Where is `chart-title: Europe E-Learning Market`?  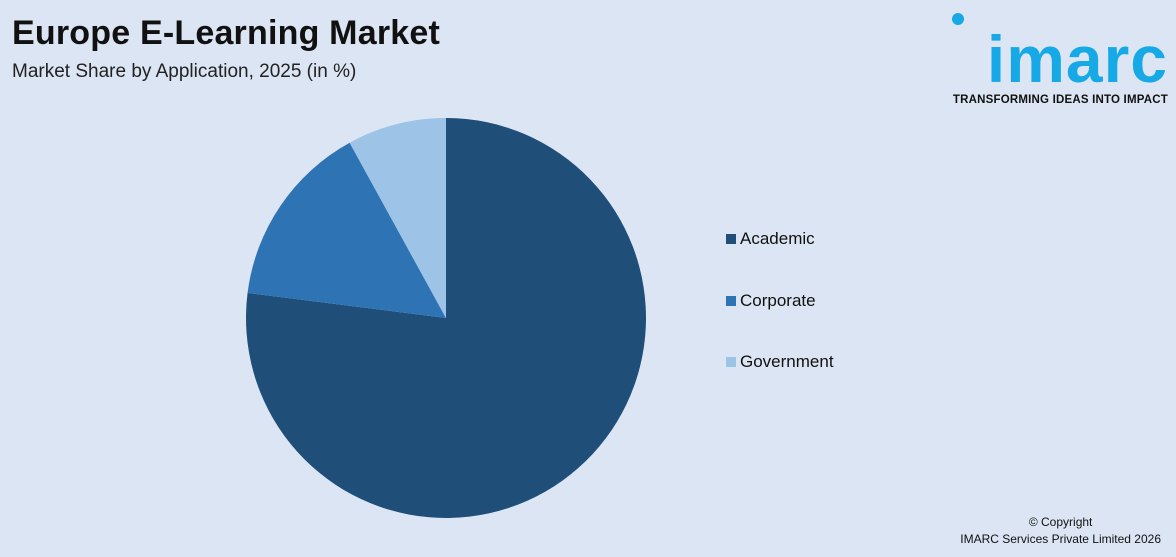 chart-title: Europe E-Learning Market is located at coordinates (226, 33).